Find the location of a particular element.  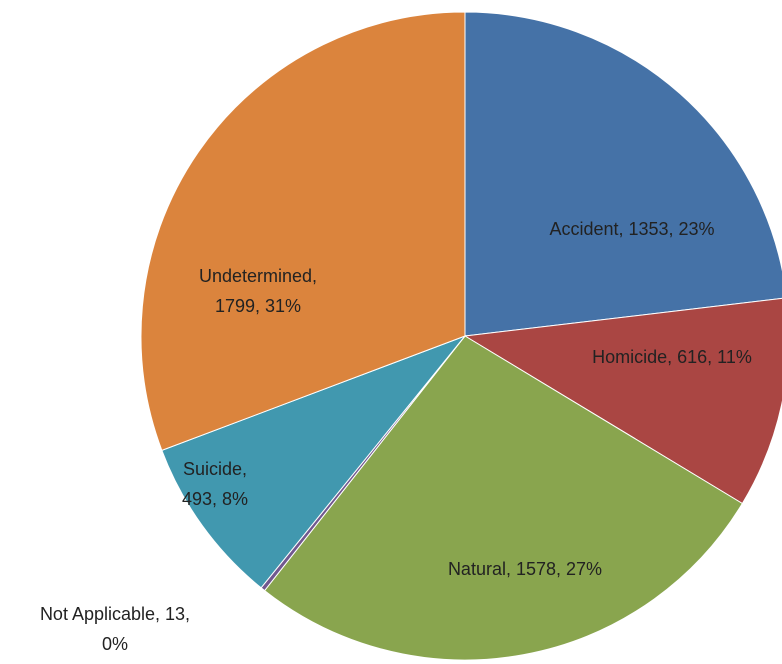

data-label: Accident, 1353, 23% is located at coordinates (631, 229).